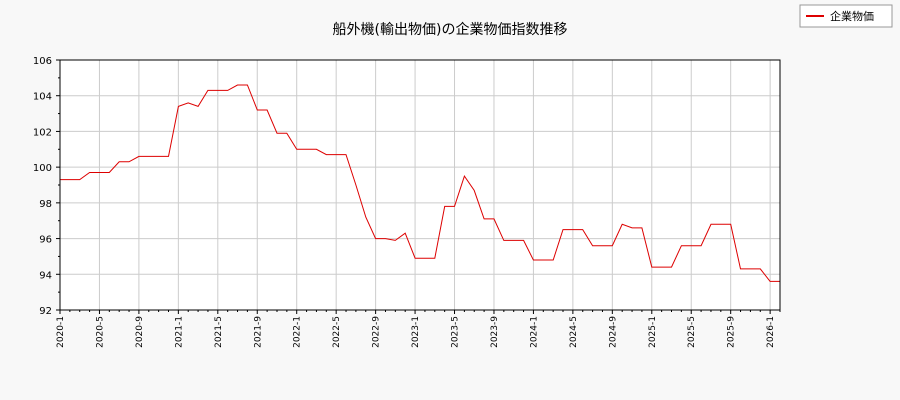  I want to click on y-axis: 92 94 96 98 100 102 104 106, so click(46, 186).